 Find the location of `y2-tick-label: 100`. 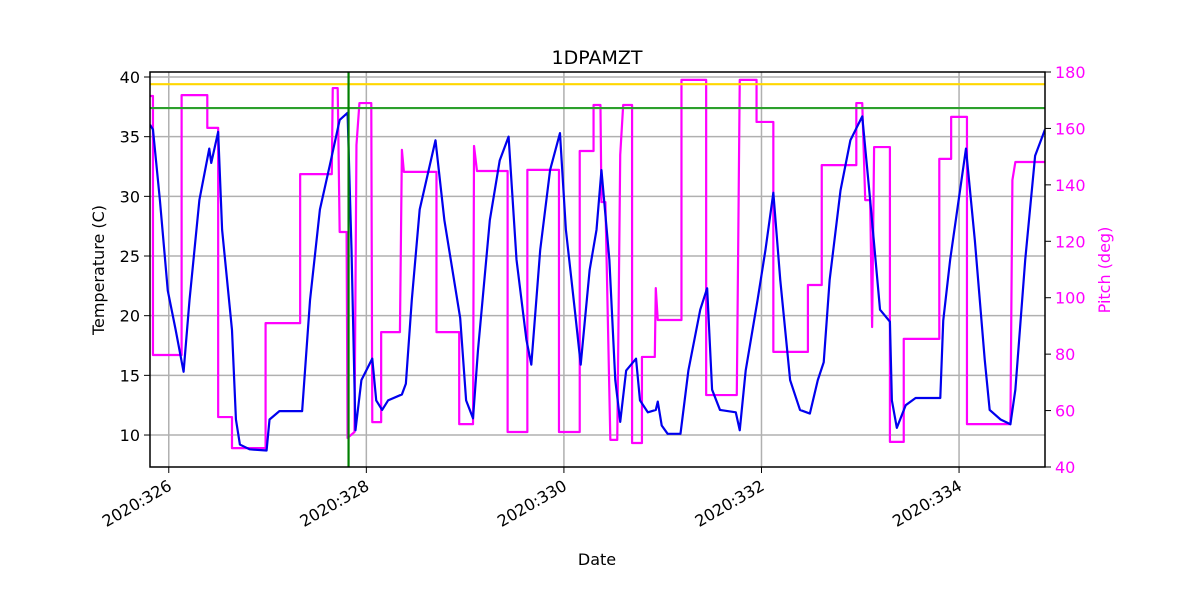

y2-tick-label: 100 is located at coordinates (1070, 298).